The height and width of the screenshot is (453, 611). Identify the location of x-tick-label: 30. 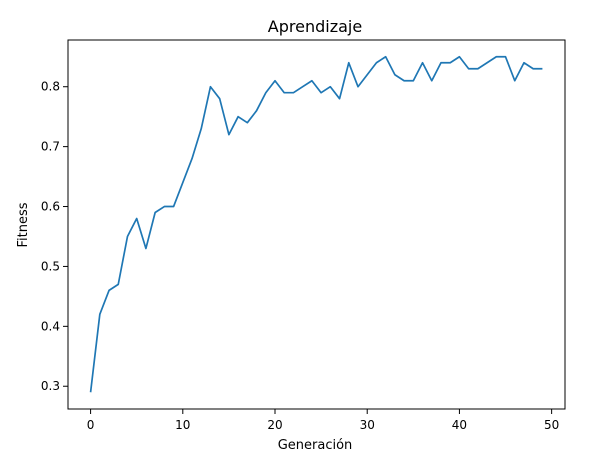
(367, 425).